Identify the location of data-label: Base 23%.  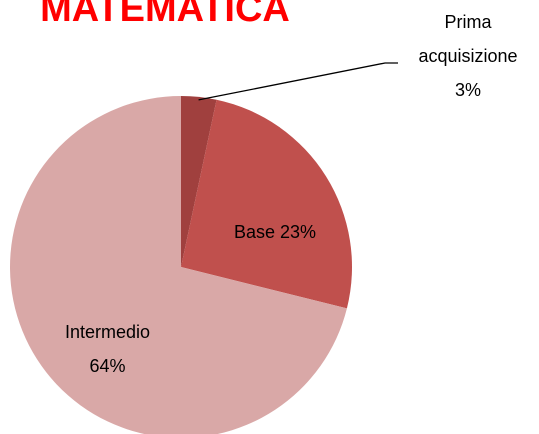
(275, 232).